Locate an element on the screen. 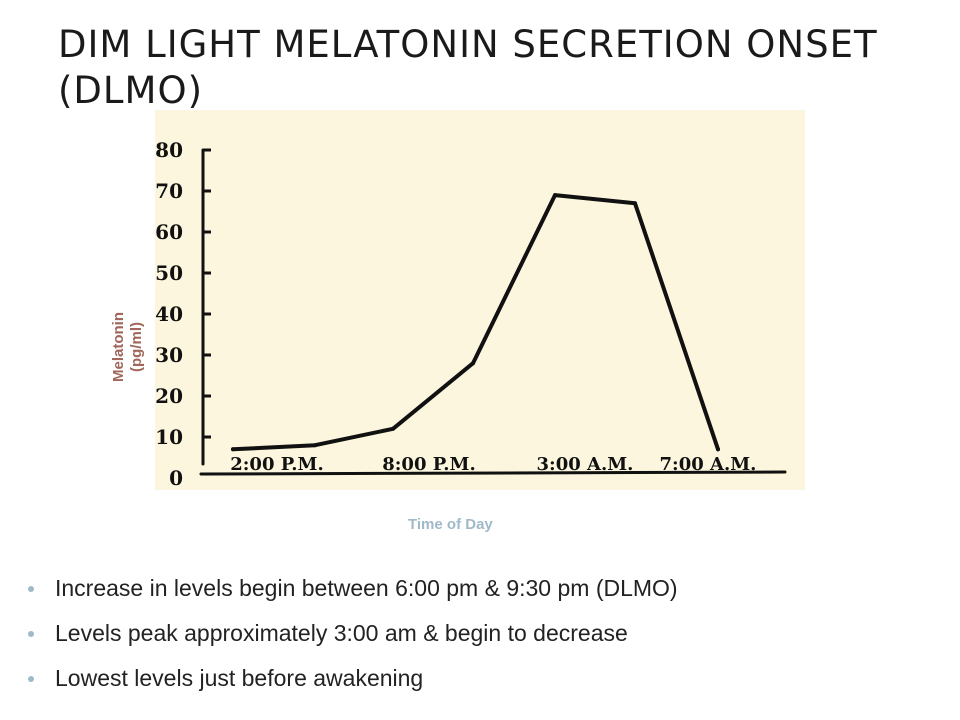  bullet-text: Lowest levels just before awakening is located at coordinates (239, 678).